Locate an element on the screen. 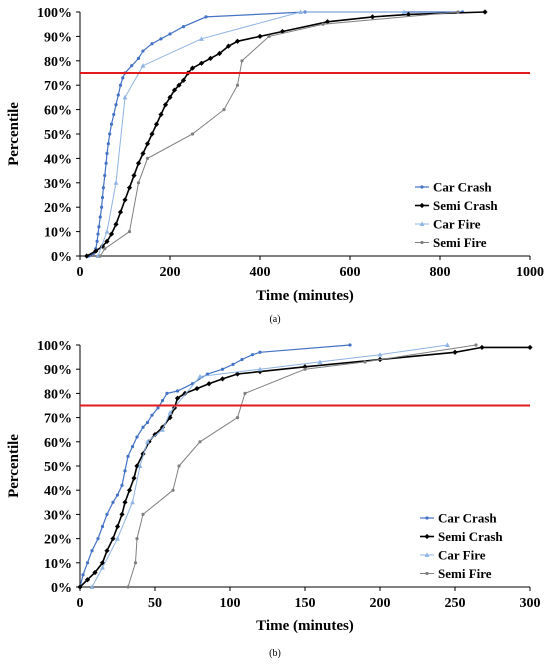  figure-caption: (a) is located at coordinates (274, 319).